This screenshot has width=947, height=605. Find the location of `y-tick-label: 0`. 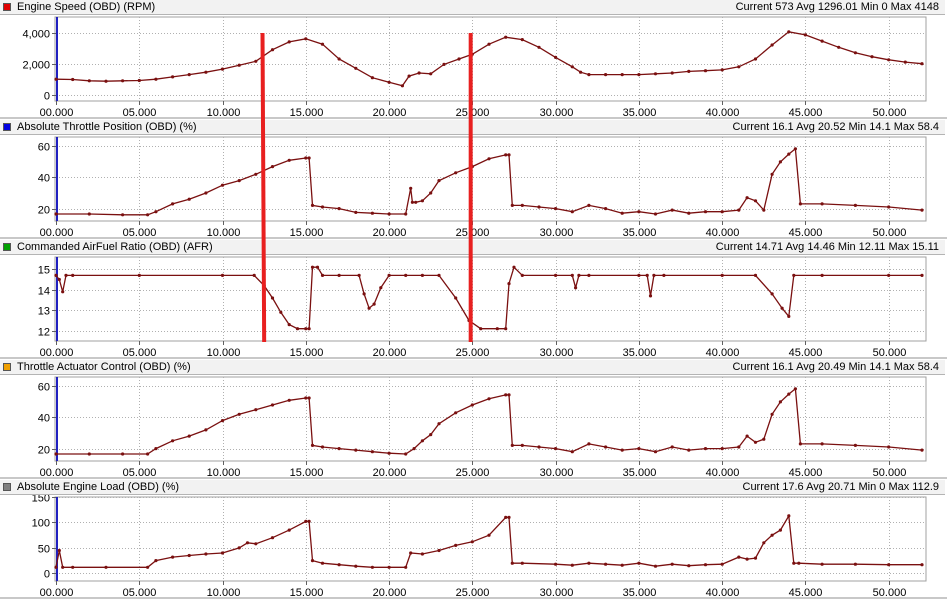

y-tick-label: 0 is located at coordinates (47, 97).